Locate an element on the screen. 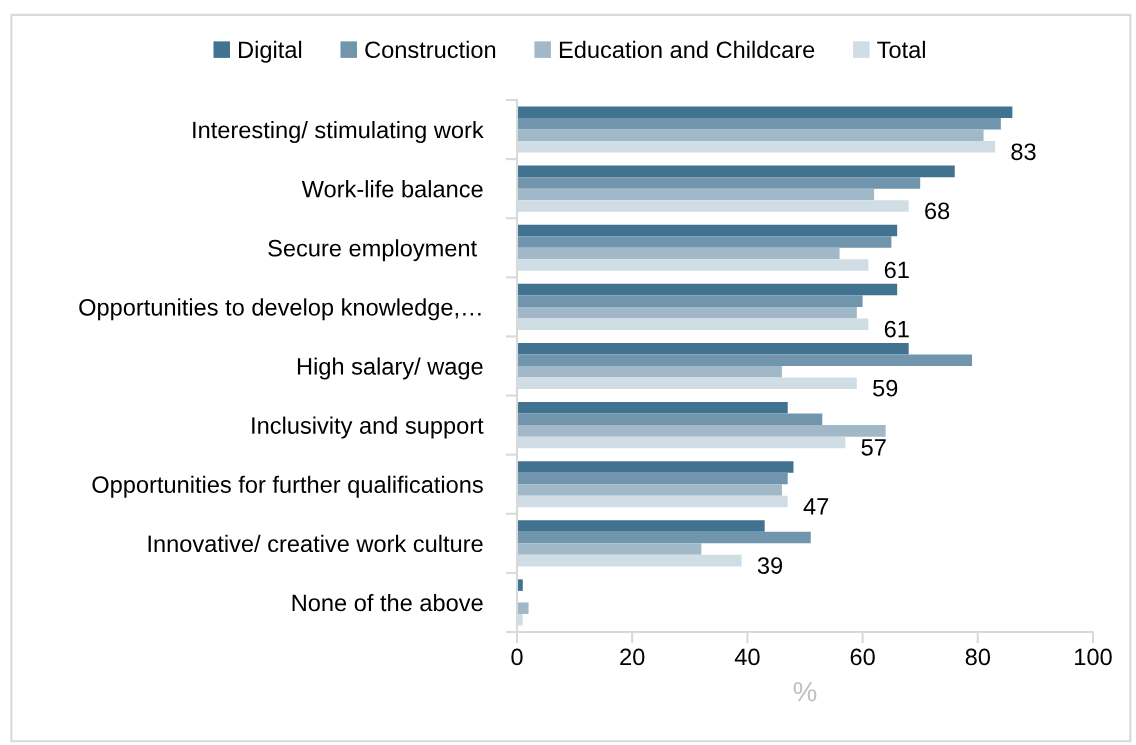 This screenshot has width=1136, height=745. x-tick-label: 100 is located at coordinates (1093, 657).